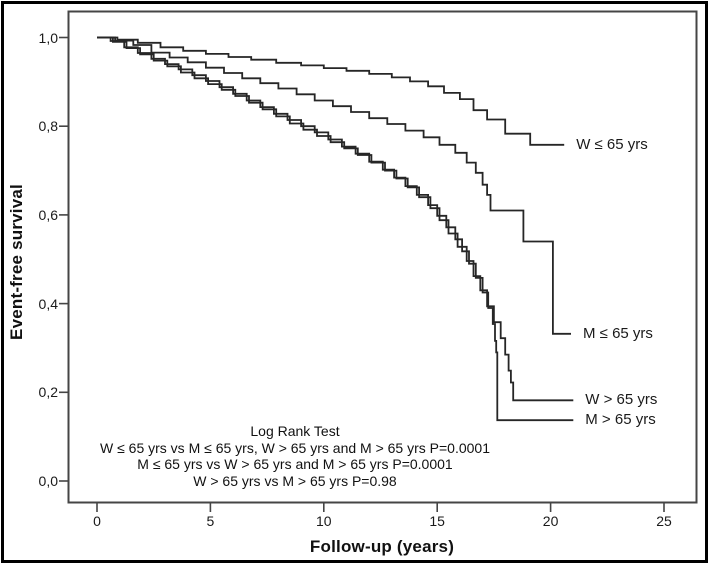  Describe the element at coordinates (618, 333) in the screenshot. I see `curve-label-m-le-65: M ≤ 65 yrs` at that location.